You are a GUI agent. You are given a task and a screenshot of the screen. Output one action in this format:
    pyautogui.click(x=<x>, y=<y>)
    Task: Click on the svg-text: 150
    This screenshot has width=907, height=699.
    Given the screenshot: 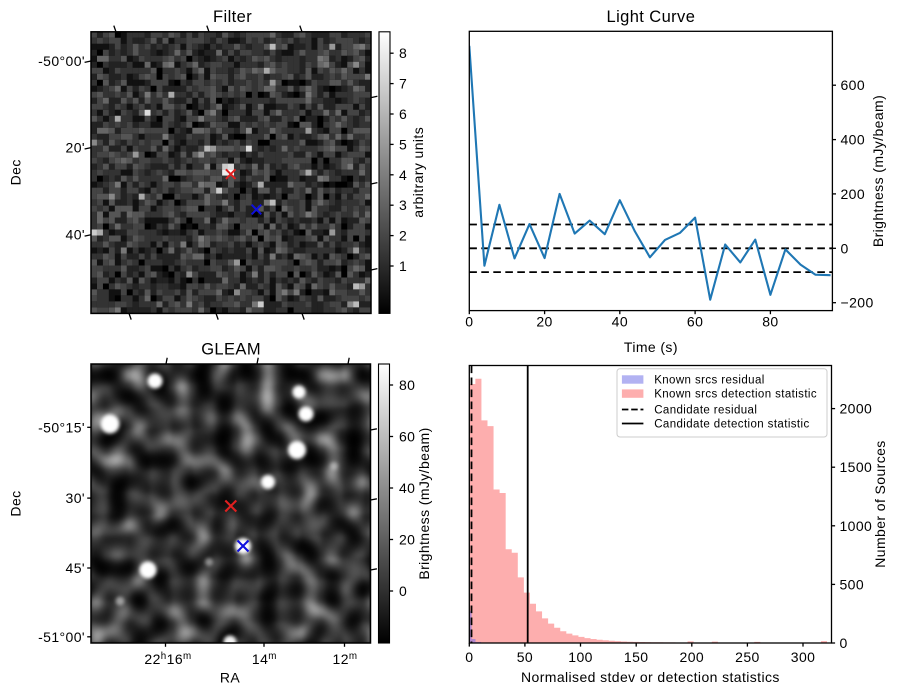 What is the action you would take?
    pyautogui.click(x=636, y=657)
    